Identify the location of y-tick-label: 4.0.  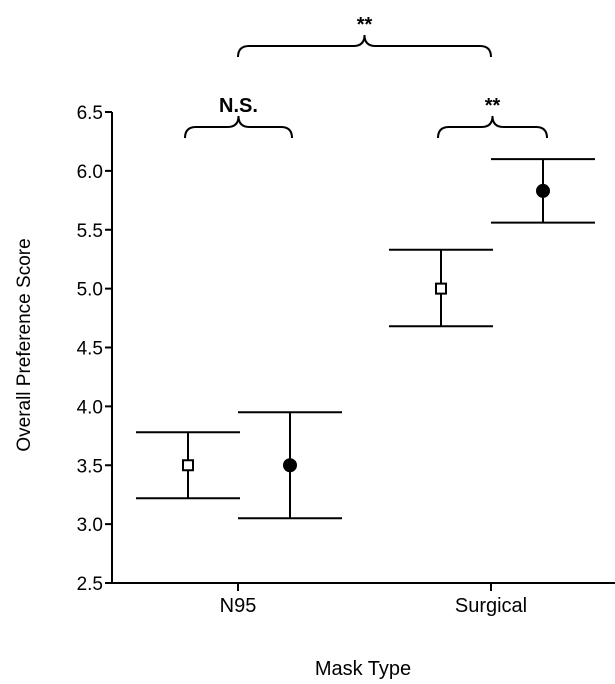
(90, 407).